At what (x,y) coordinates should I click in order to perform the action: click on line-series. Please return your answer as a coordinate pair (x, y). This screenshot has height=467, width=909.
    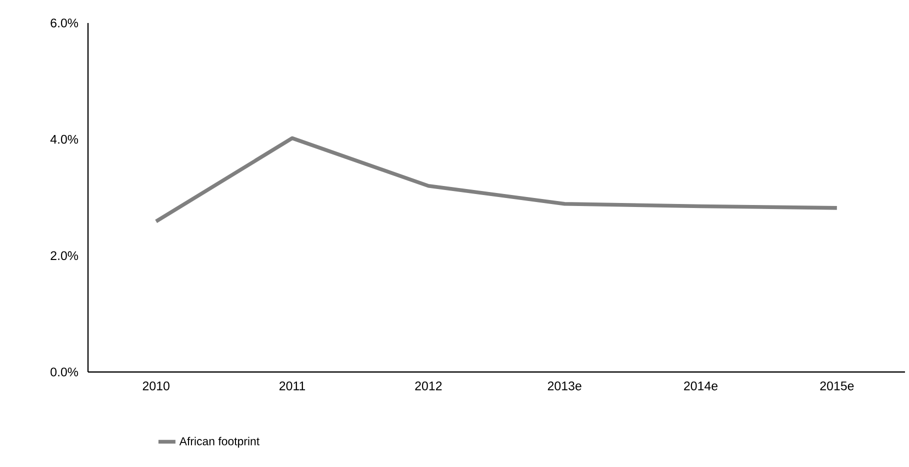
    Looking at the image, I should click on (496, 180).